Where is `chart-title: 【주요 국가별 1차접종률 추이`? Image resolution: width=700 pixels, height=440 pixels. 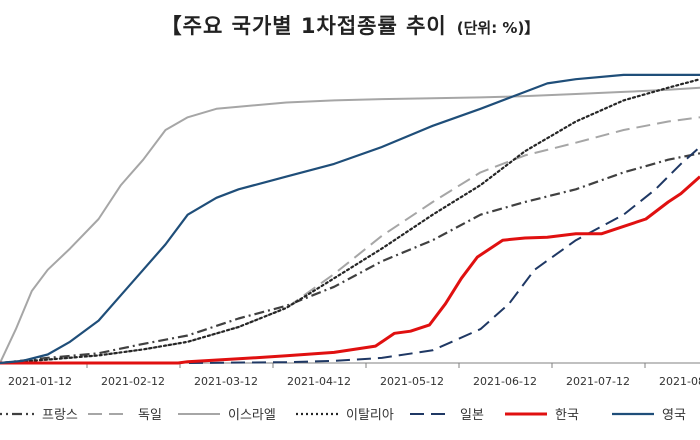
chart-title: 【주요 국가별 1차접종률 추이 is located at coordinates (303, 26).